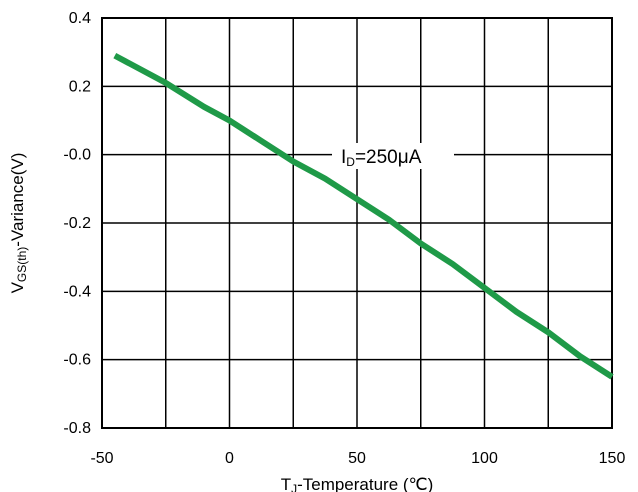 Image resolution: width=638 pixels, height=492 pixels. What do you see at coordinates (484, 458) in the screenshot?
I see `x-tick-label: 100` at bounding box center [484, 458].